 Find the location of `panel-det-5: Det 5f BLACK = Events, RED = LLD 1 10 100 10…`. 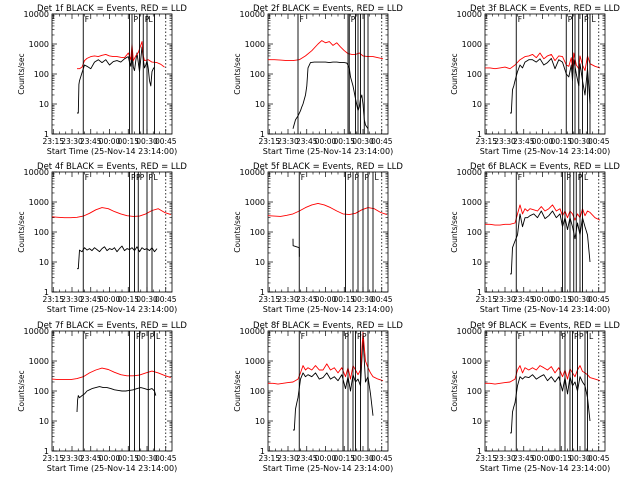

panel-det-5: Det 5f BLACK = Events, RED = LLD 1 10 100 10… is located at coordinates (318, 238).